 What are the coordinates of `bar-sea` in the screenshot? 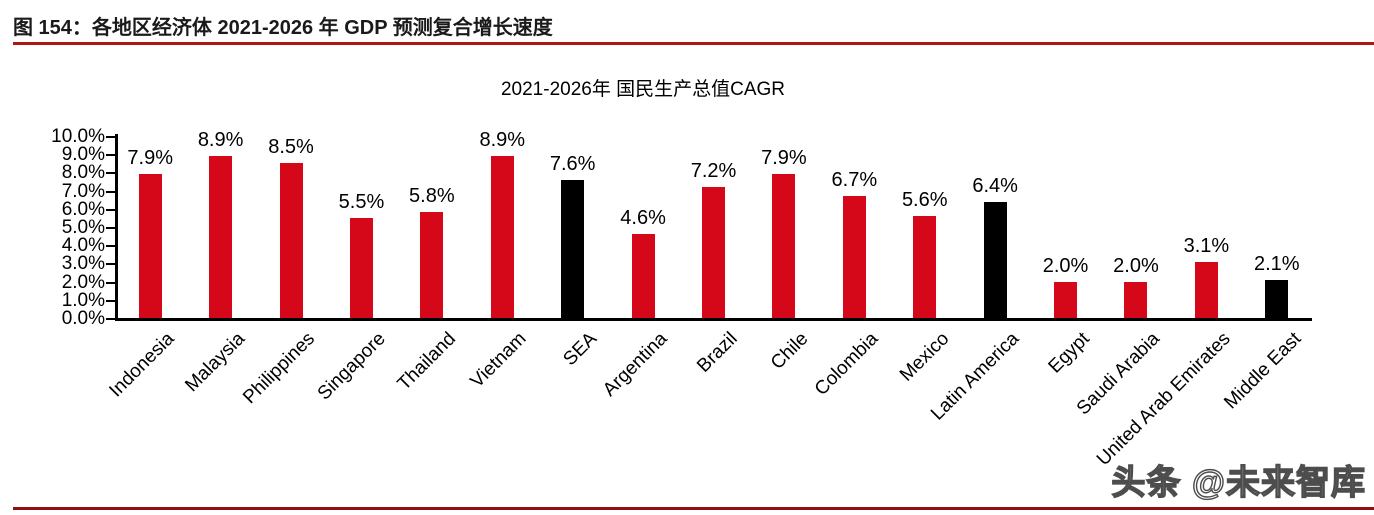 It's located at (573, 248).